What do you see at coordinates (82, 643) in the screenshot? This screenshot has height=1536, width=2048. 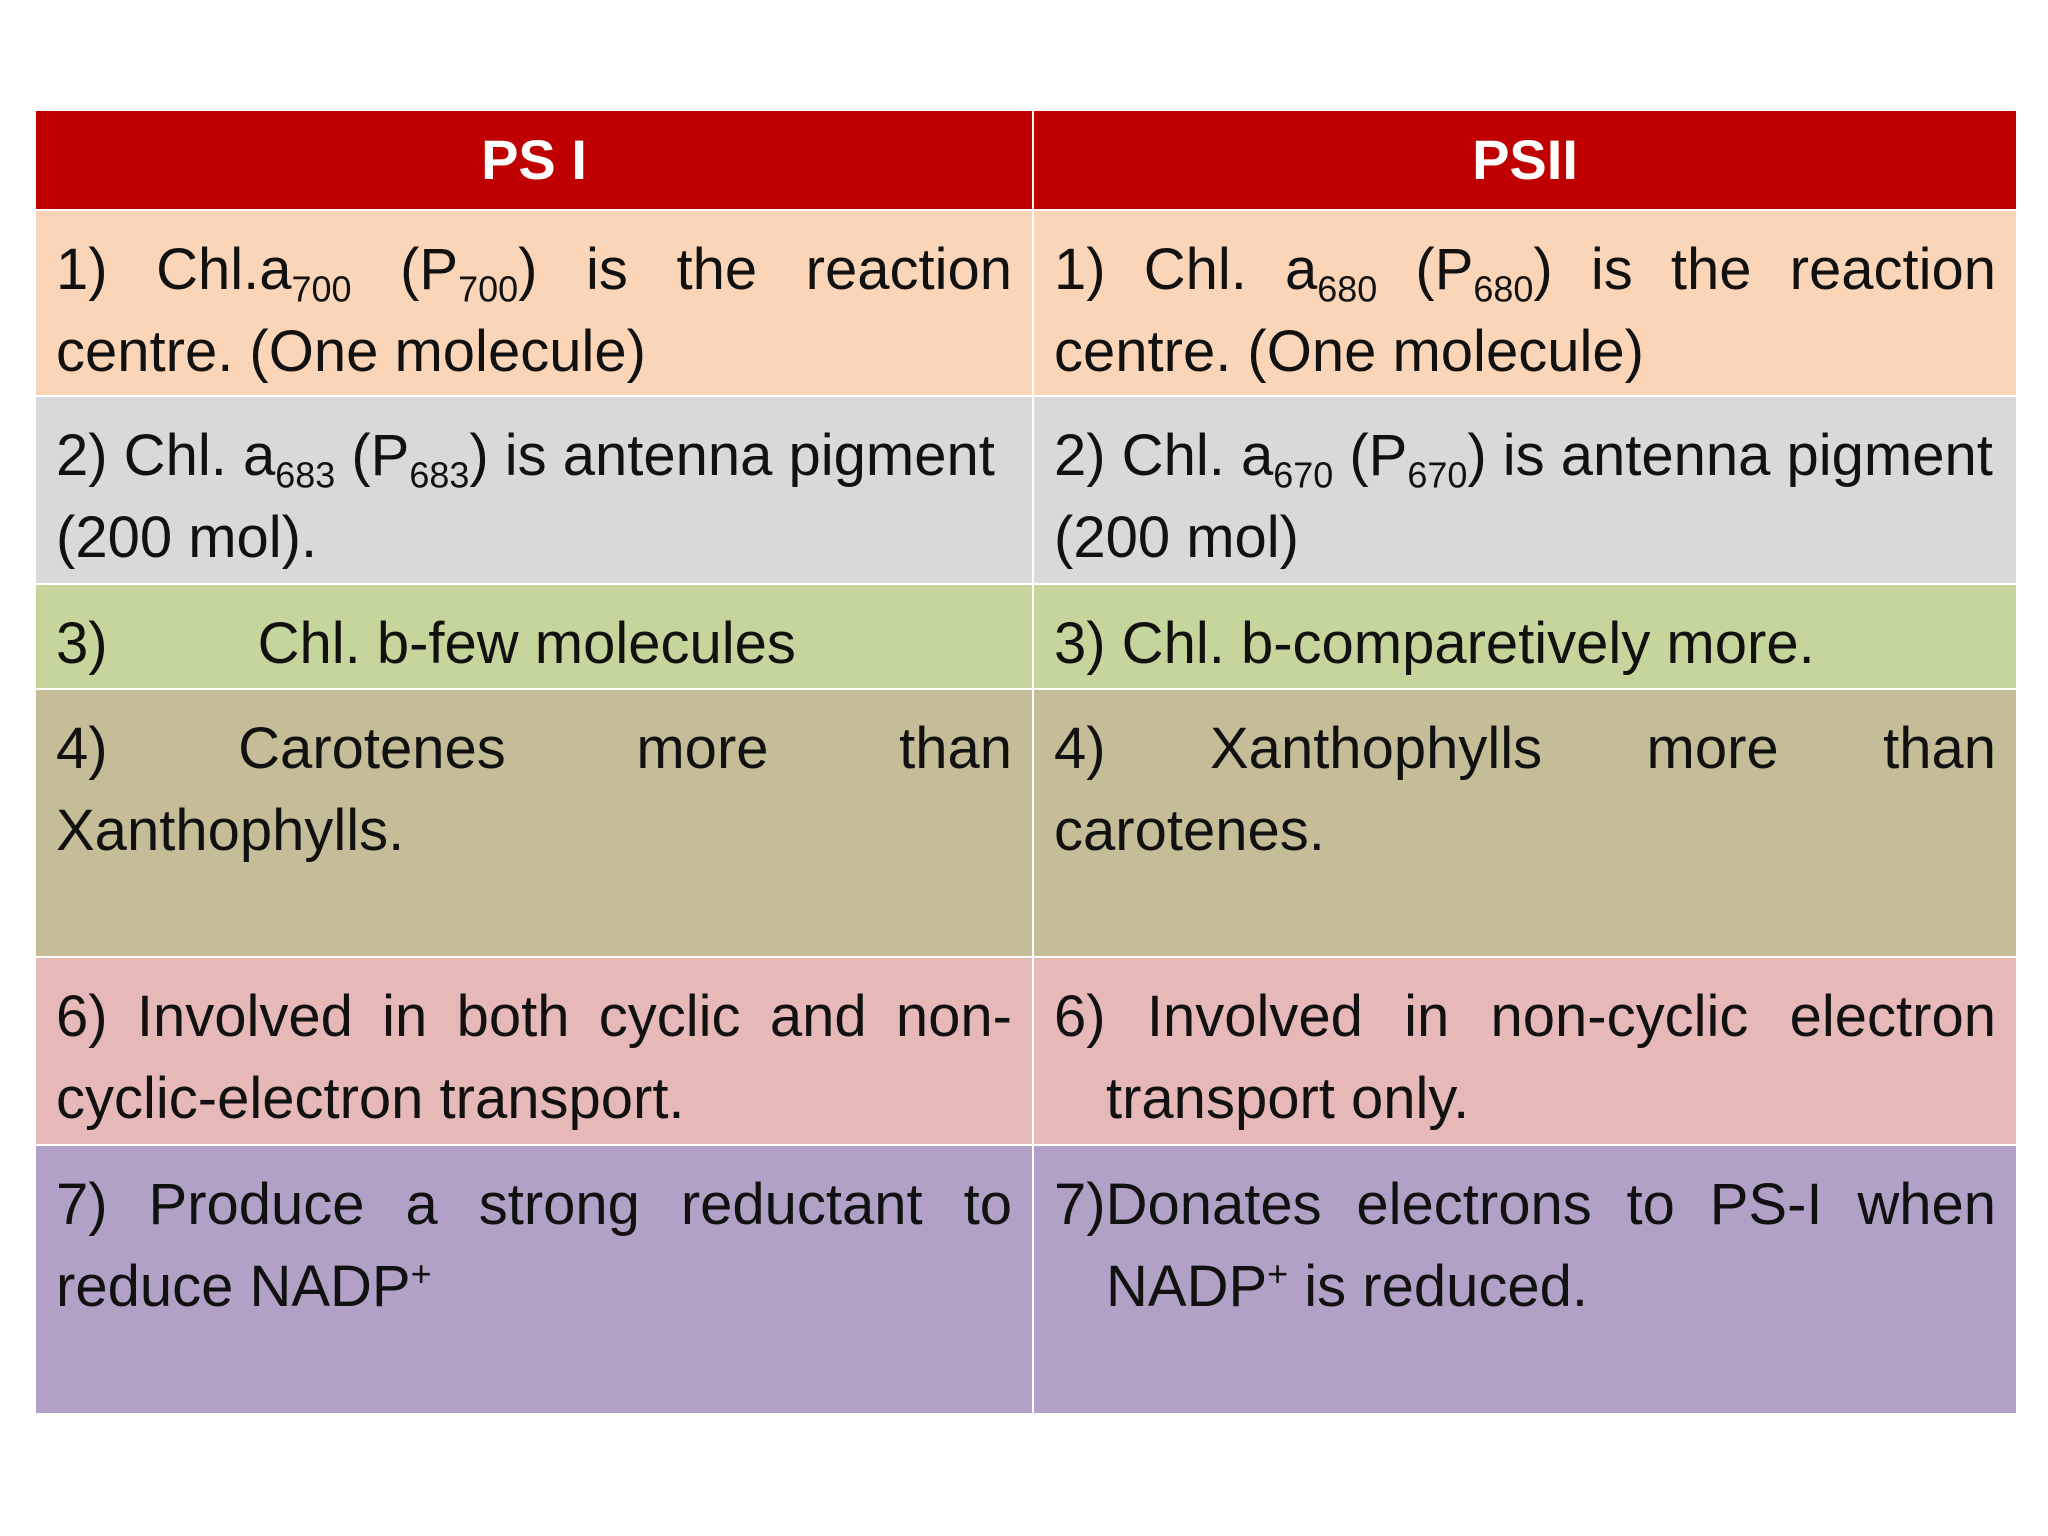 I see `row3-ps1-num: 3)` at bounding box center [82, 643].